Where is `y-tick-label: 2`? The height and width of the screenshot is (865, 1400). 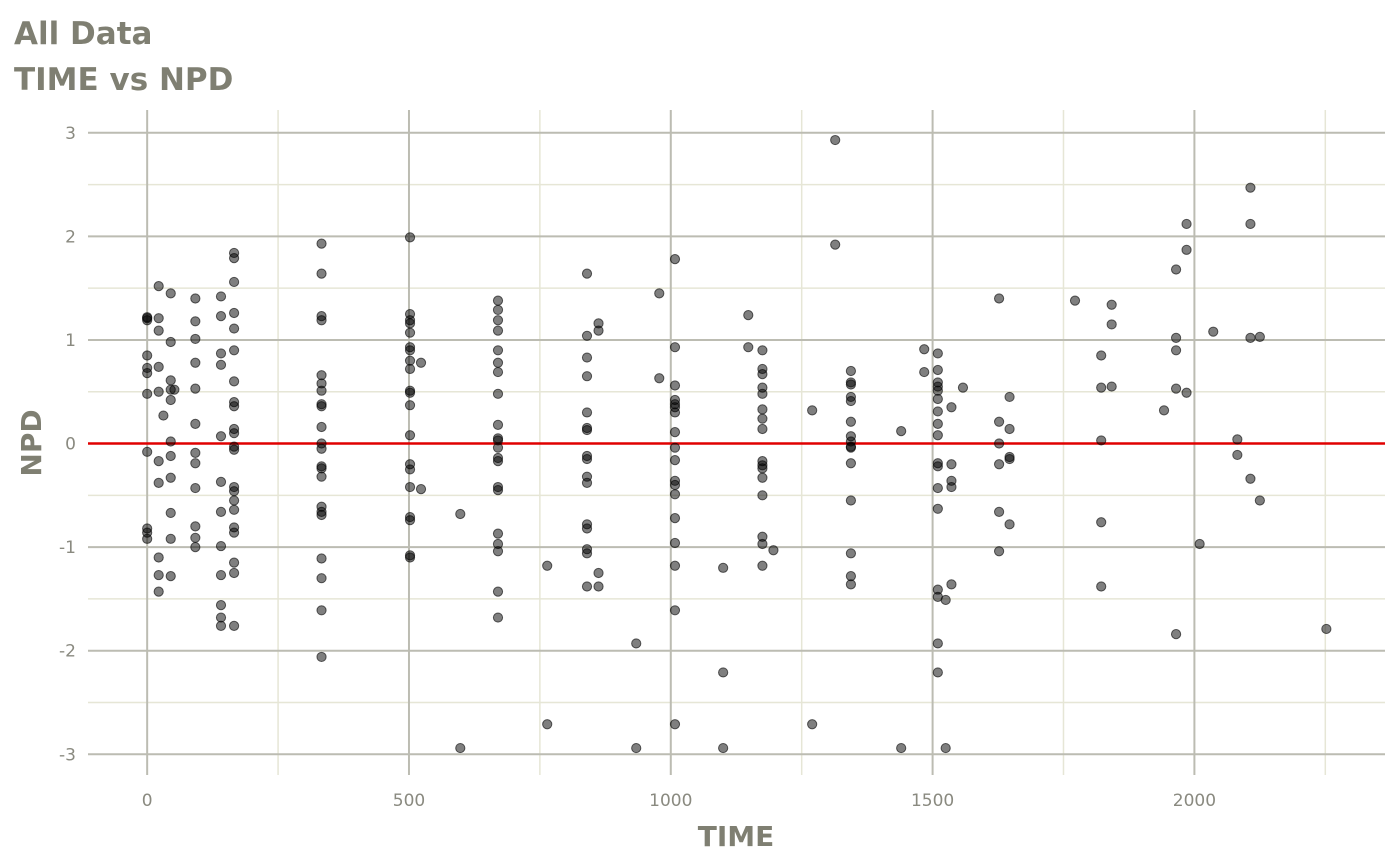
y-tick-label: 2 is located at coordinates (70, 237).